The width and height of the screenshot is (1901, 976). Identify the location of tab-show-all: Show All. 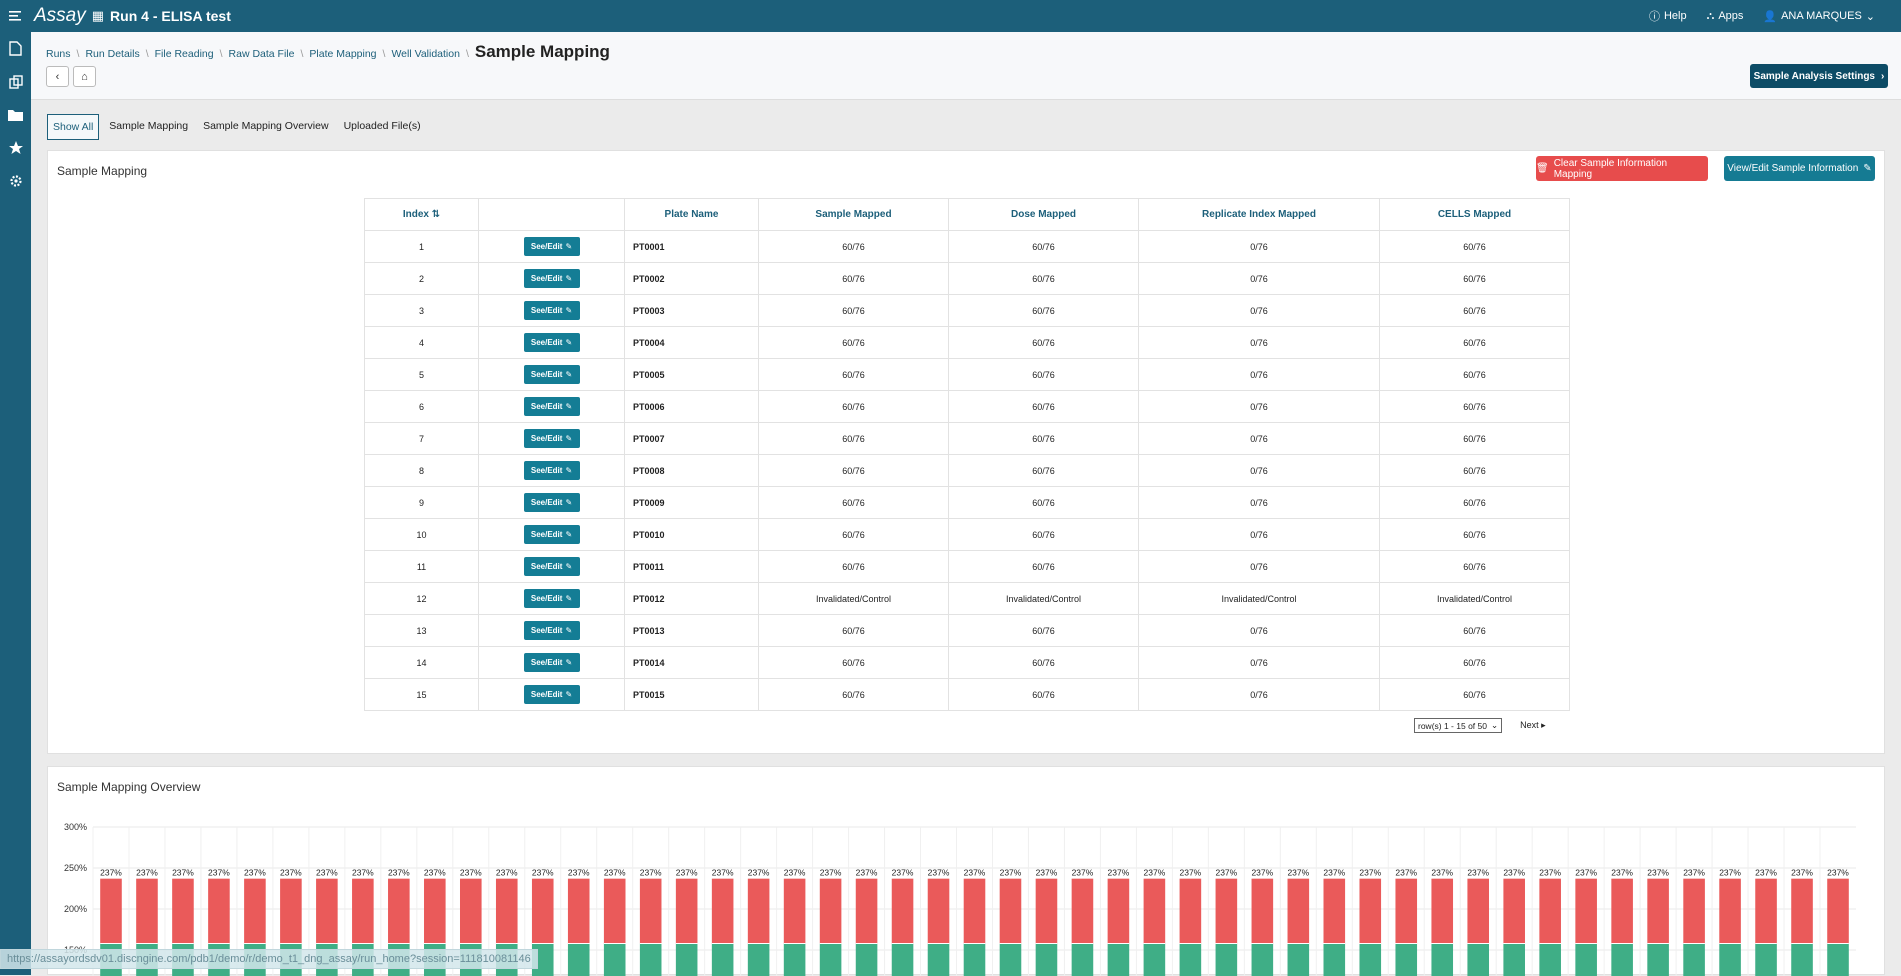
(73, 127).